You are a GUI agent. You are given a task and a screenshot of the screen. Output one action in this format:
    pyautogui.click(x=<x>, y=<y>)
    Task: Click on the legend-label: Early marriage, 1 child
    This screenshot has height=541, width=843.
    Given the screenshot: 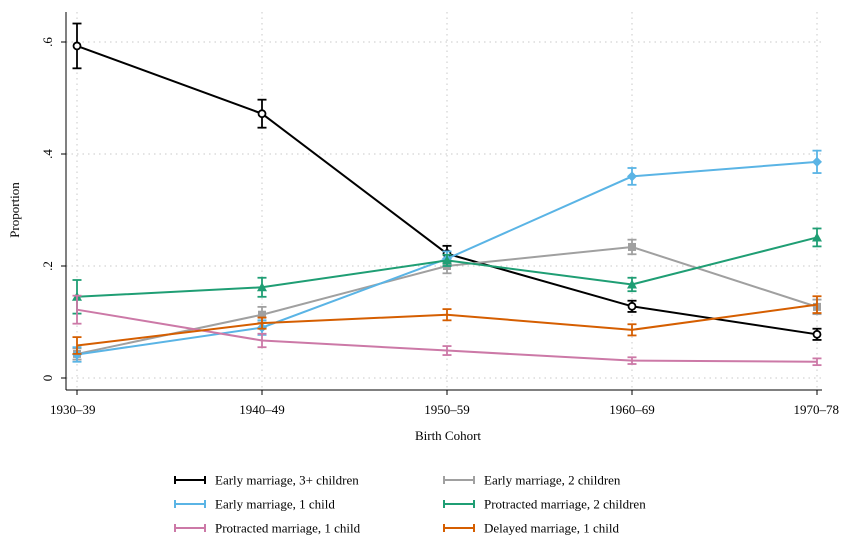 What is the action you would take?
    pyautogui.click(x=275, y=504)
    